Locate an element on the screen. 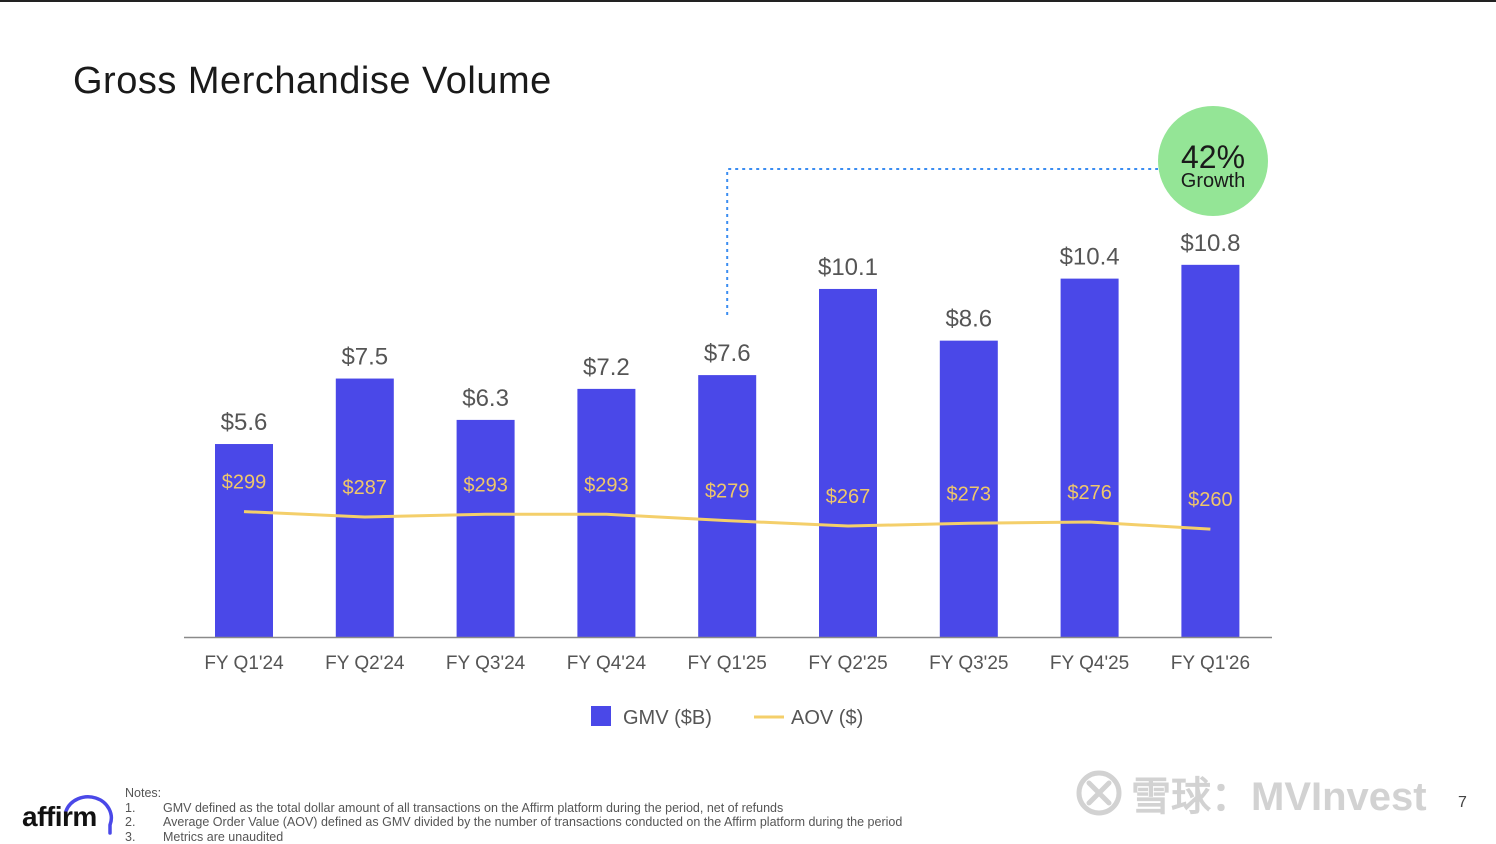 Image resolution: width=1496 pixels, height=844 pixels. gmv-value-label: $10.8 is located at coordinates (1210, 243).